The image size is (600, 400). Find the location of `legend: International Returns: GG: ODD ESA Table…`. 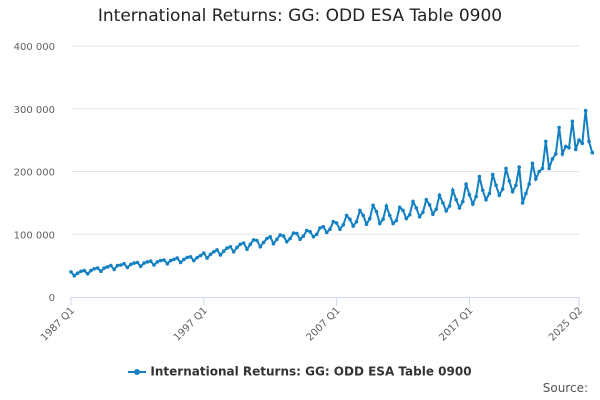

legend: International Returns: GG: ODD ESA Table… is located at coordinates (300, 371).